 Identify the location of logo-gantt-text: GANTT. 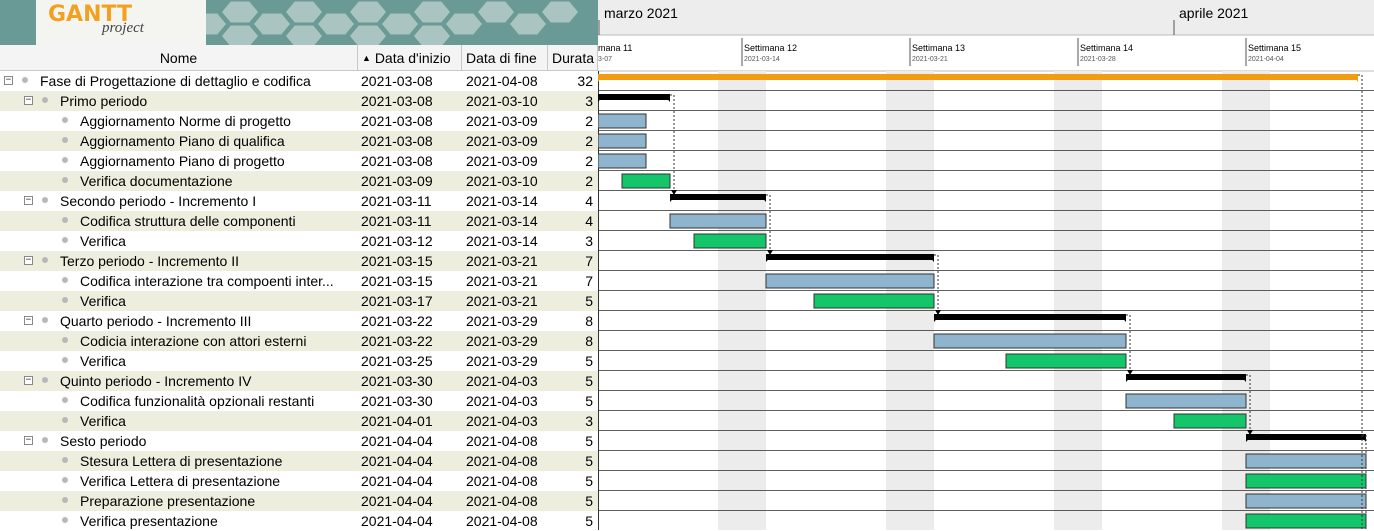
(90, 14).